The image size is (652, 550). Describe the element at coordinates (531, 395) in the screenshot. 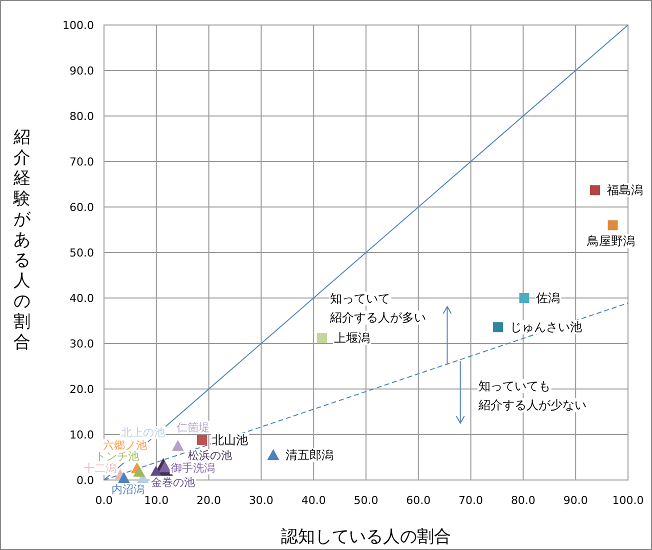

I see `annotation: 知っていても紹介する人が少ない` at that location.